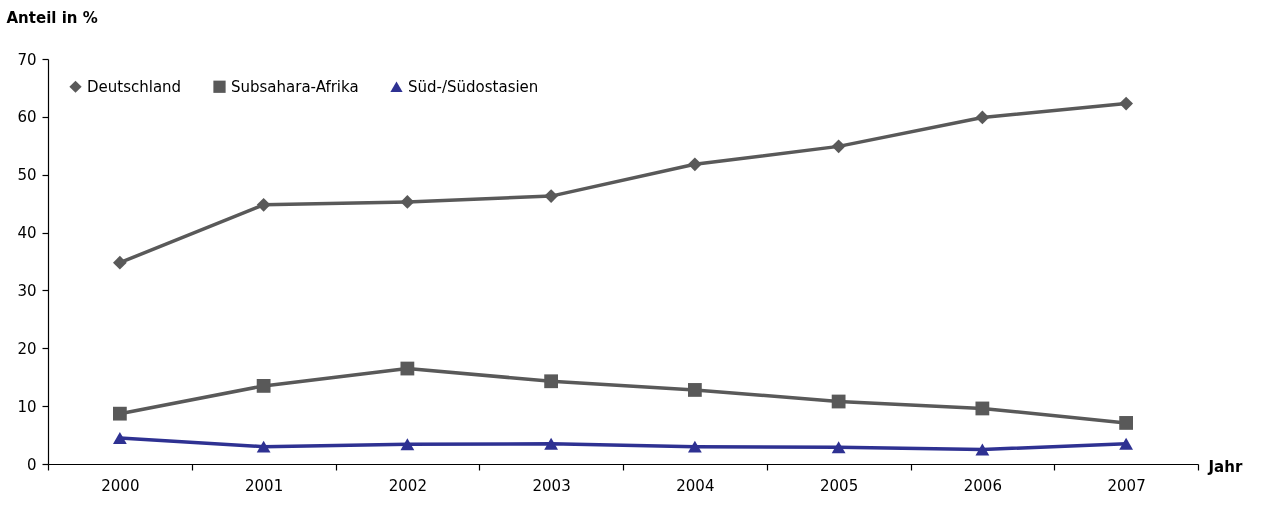 Image resolution: width=1274 pixels, height=518 pixels. I want to click on x-tick-label: 2001, so click(264, 485).